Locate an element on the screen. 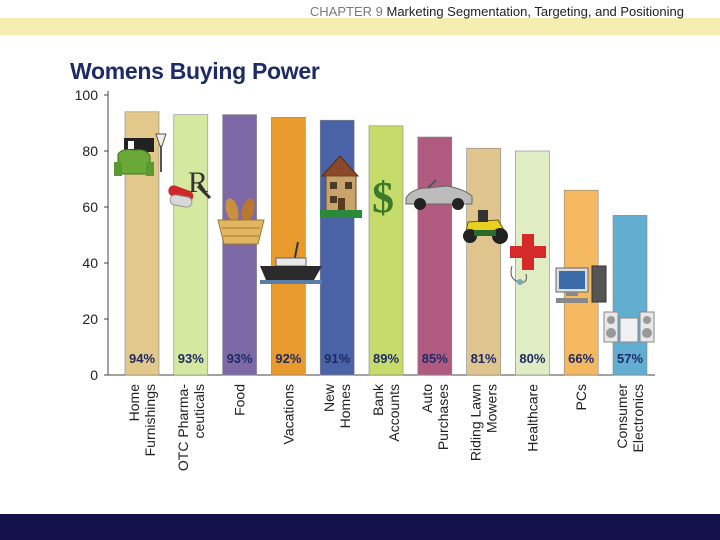 Image resolution: width=720 pixels, height=540 pixels. data-label: 94% is located at coordinates (142, 358).